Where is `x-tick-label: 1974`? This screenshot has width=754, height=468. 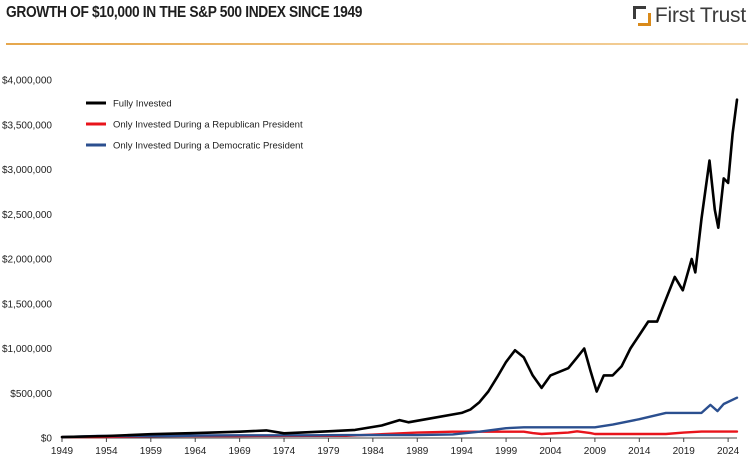 x-tick-label: 1974 is located at coordinates (284, 451).